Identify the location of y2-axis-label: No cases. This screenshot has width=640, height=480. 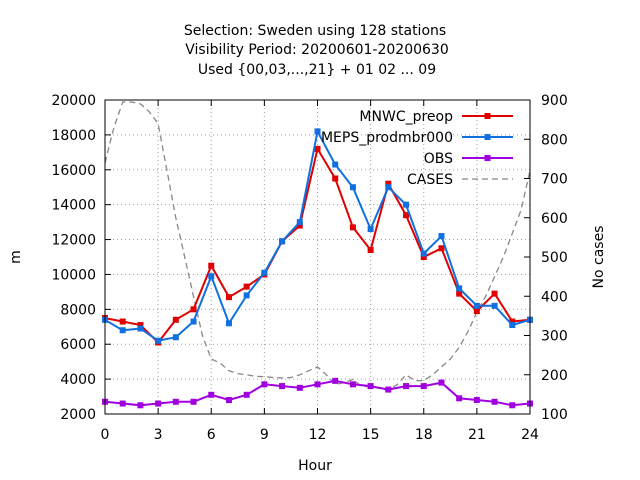
(599, 257).